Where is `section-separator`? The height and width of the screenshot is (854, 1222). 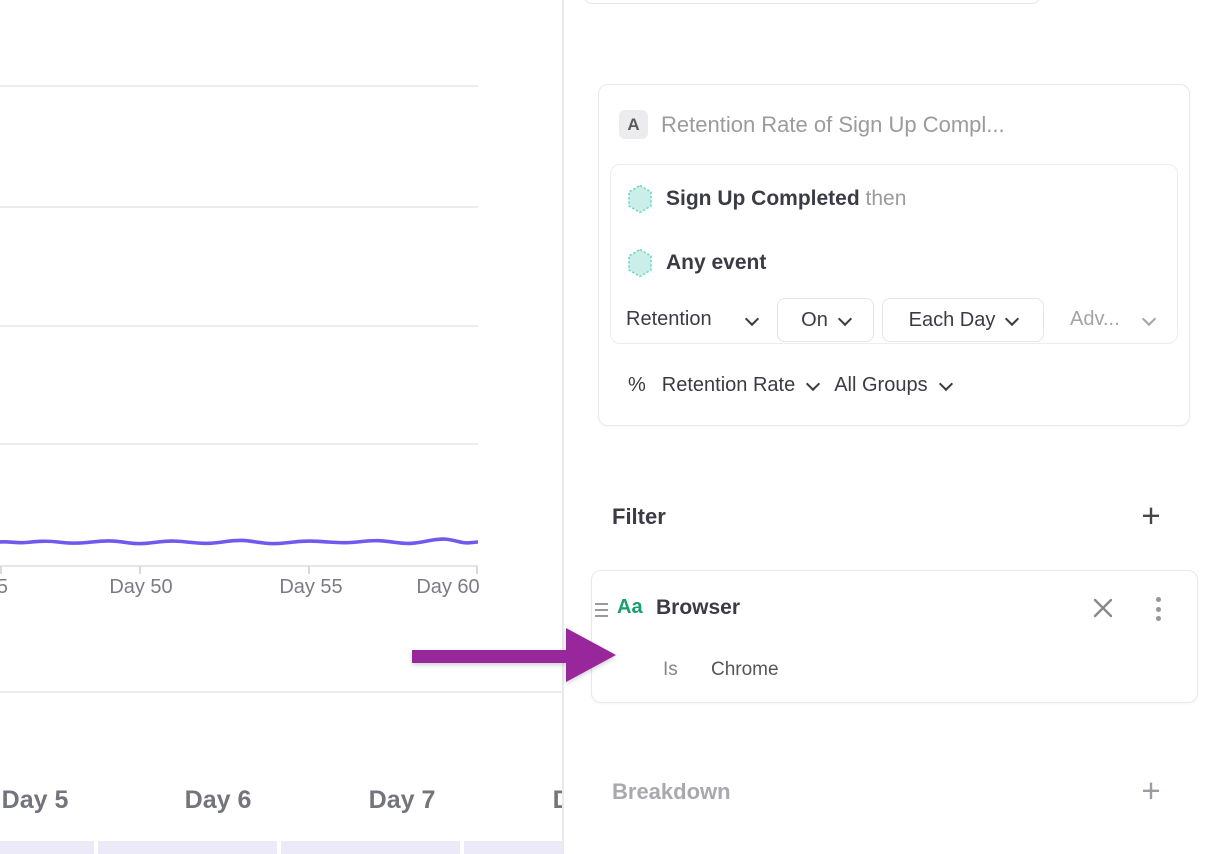 section-separator is located at coordinates (281, 692).